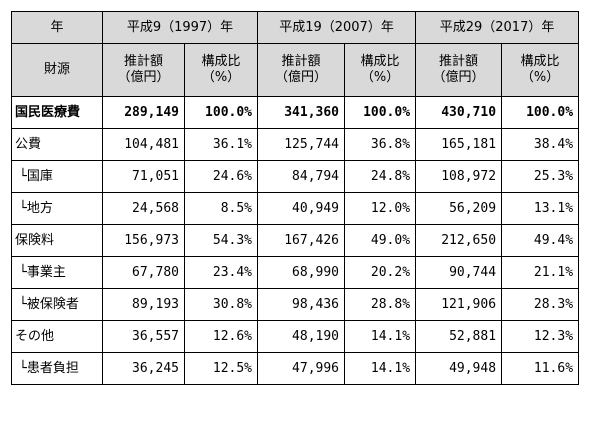 The image size is (590, 421). I want to click on amount-cell: 36,557, so click(143, 336).